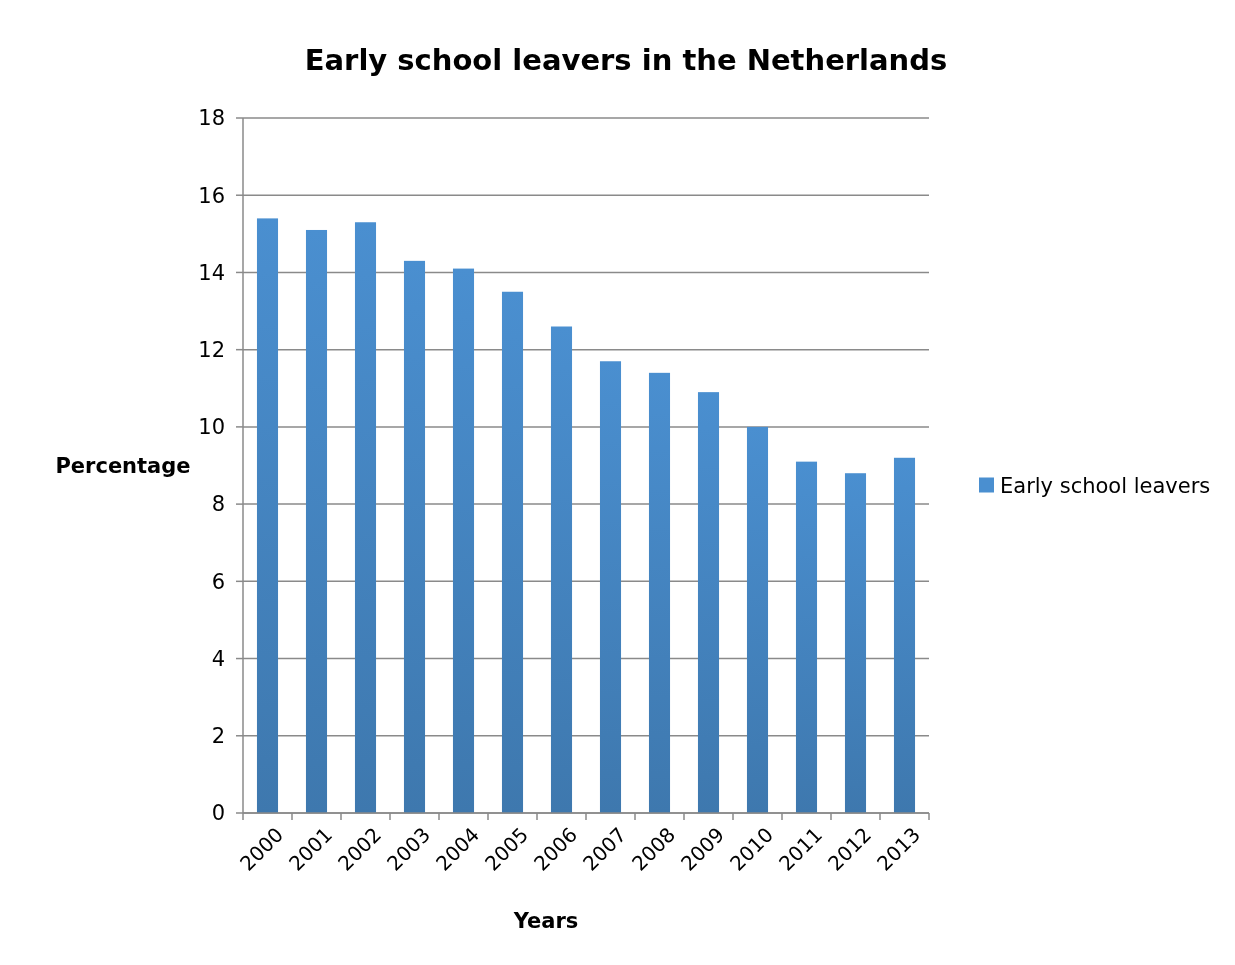 The height and width of the screenshot is (965, 1235). I want to click on y-tick-label: 4, so click(218, 658).